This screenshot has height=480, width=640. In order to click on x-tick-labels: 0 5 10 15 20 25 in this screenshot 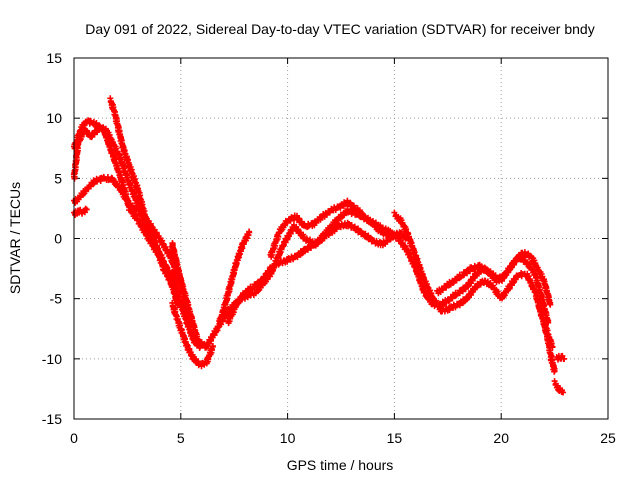, I will do `click(343, 438)`.